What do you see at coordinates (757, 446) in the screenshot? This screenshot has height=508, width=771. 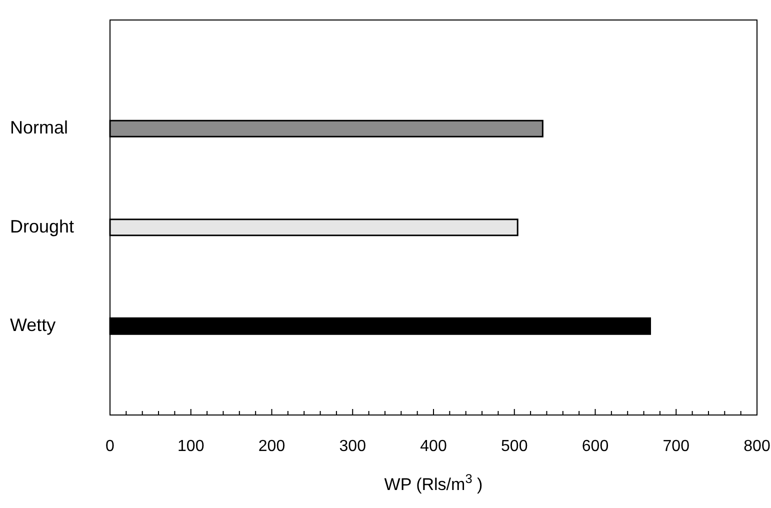 I see `x-tick-label: 800` at bounding box center [757, 446].